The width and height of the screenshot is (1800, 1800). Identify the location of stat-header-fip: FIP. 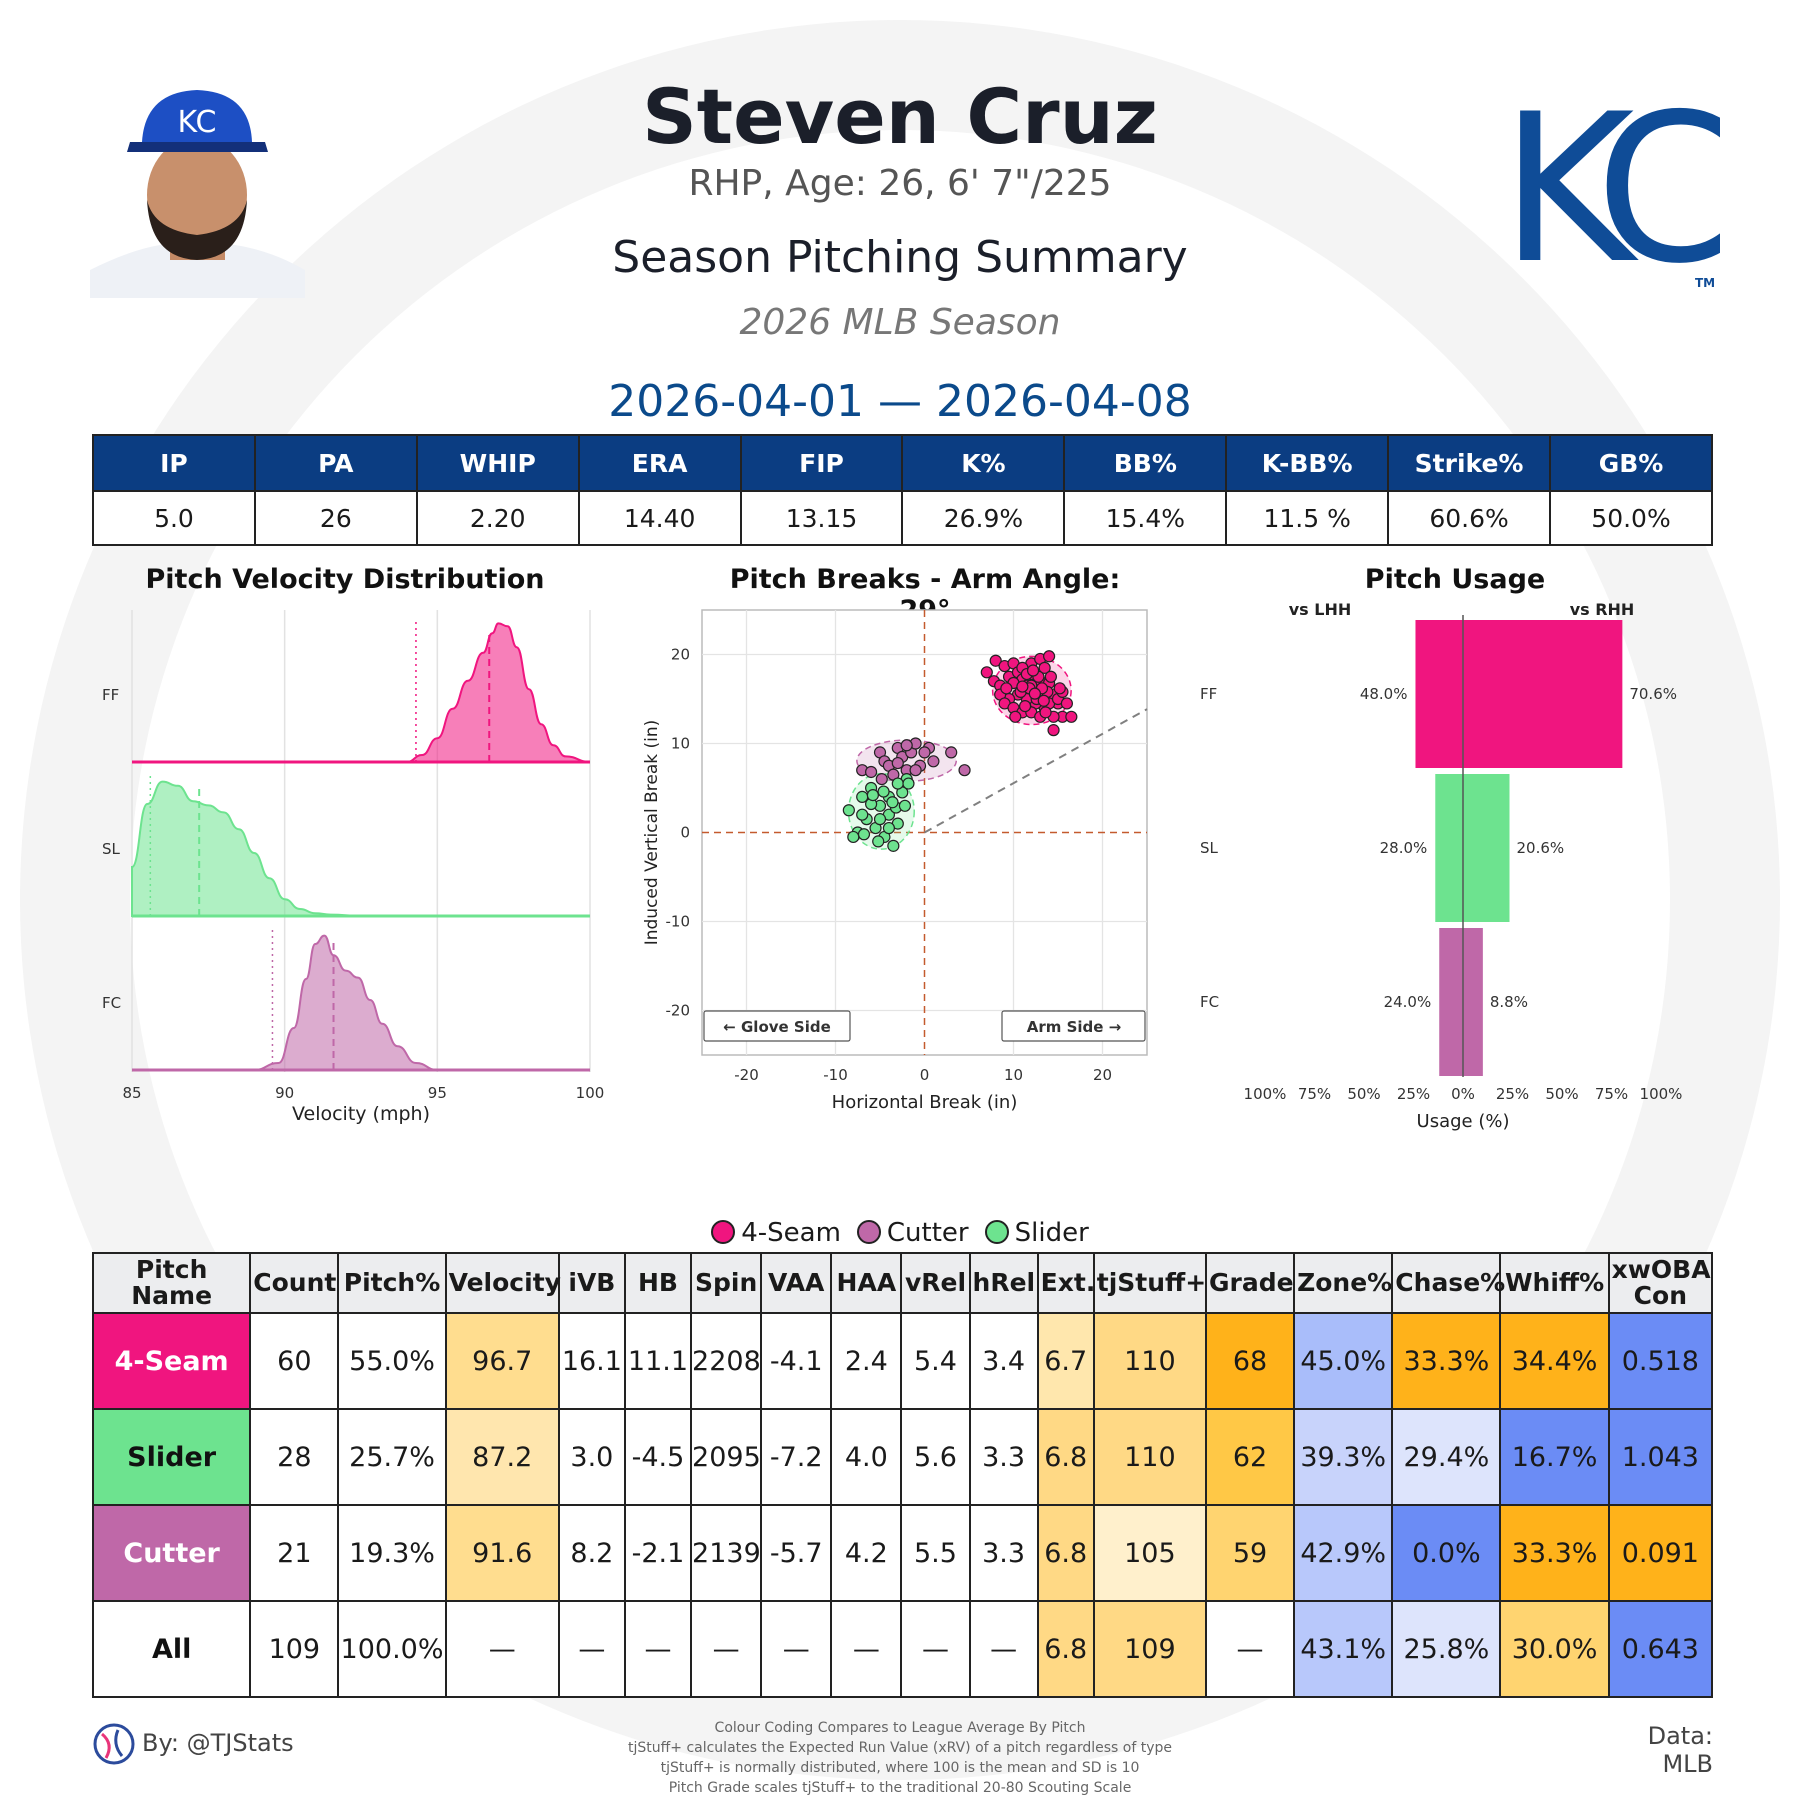
(821, 463).